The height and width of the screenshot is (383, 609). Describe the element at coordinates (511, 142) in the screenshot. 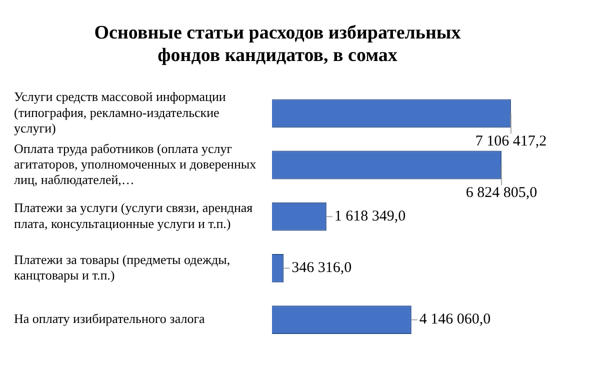

I see `data-label: 7 106 417,2` at that location.